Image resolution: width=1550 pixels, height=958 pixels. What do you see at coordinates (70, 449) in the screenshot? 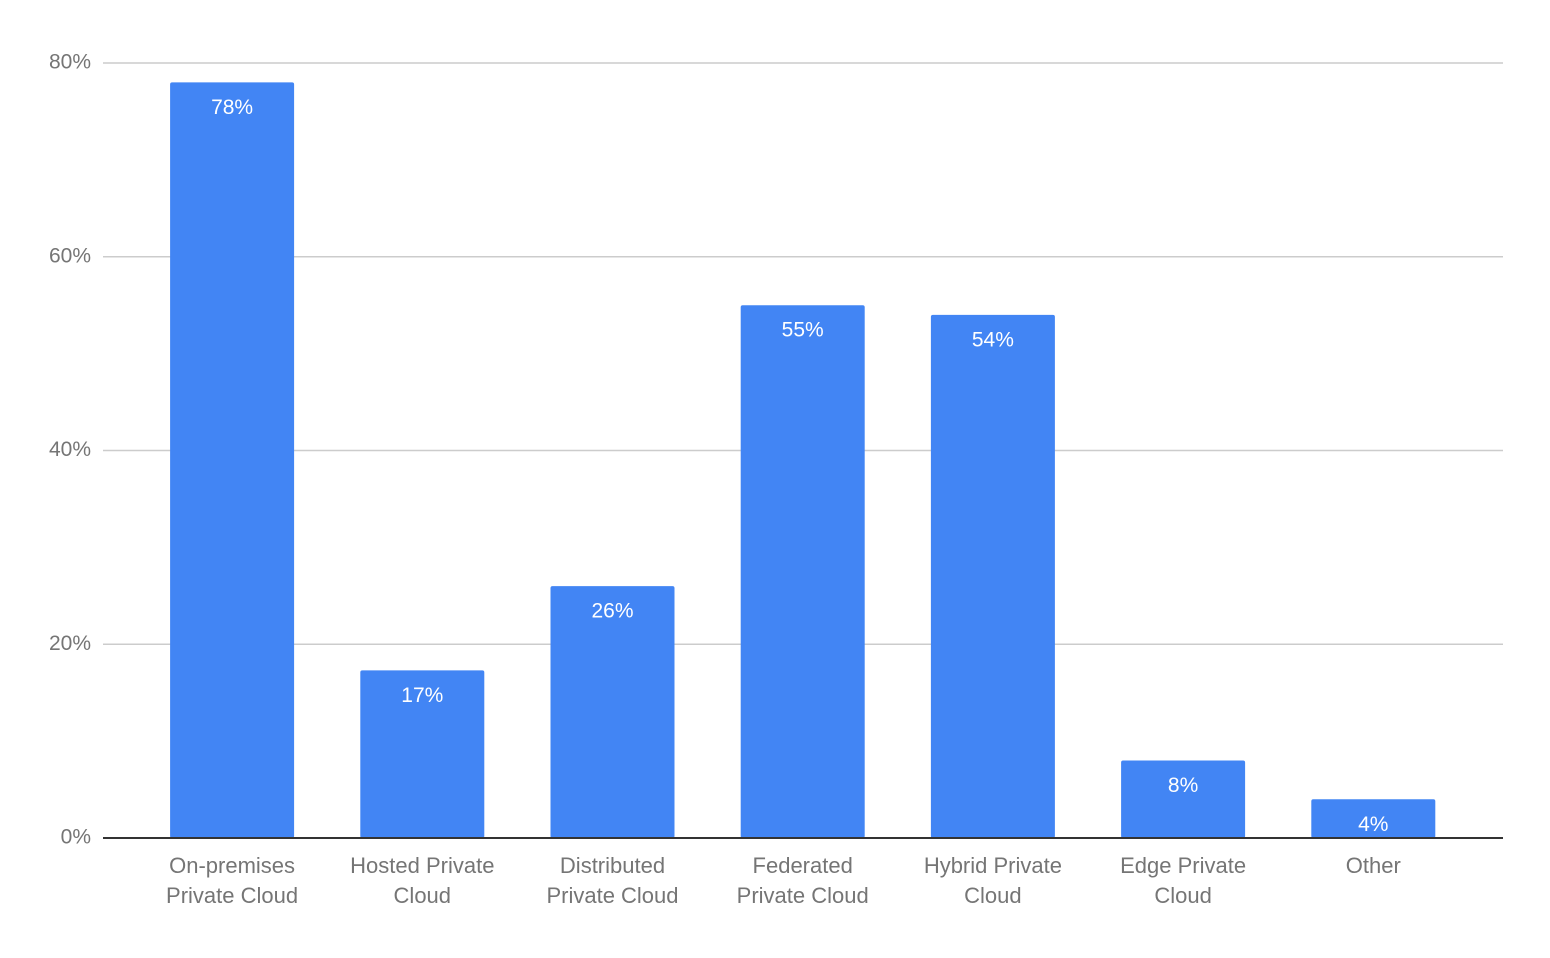
I see `y-tick-label: 40%` at bounding box center [70, 449].